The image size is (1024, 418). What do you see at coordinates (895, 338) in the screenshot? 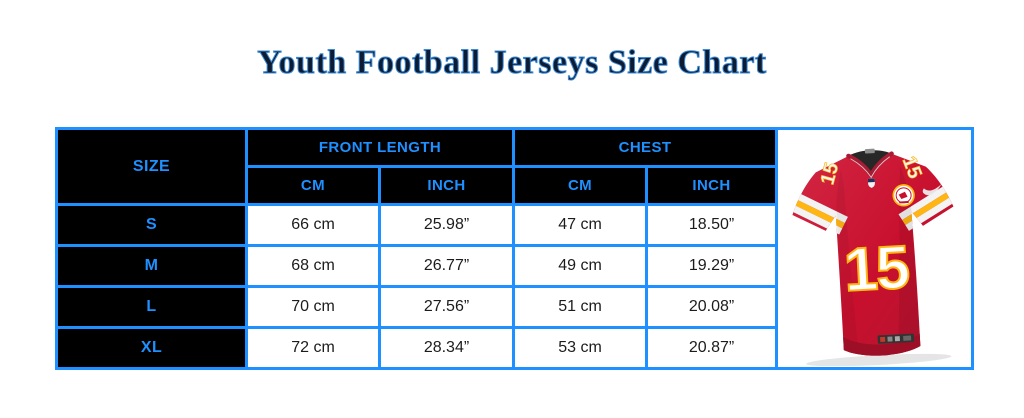
I see `jock-tag` at bounding box center [895, 338].